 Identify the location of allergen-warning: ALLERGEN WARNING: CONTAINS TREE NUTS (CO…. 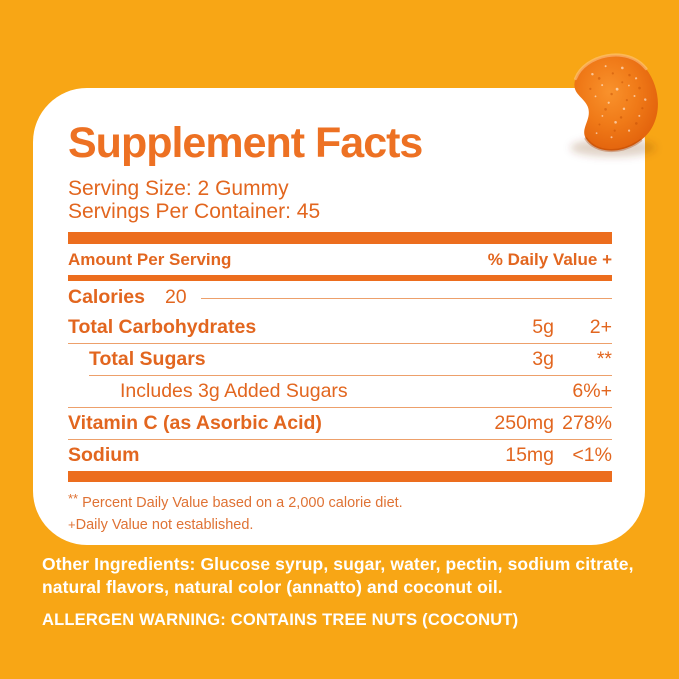
(280, 620).